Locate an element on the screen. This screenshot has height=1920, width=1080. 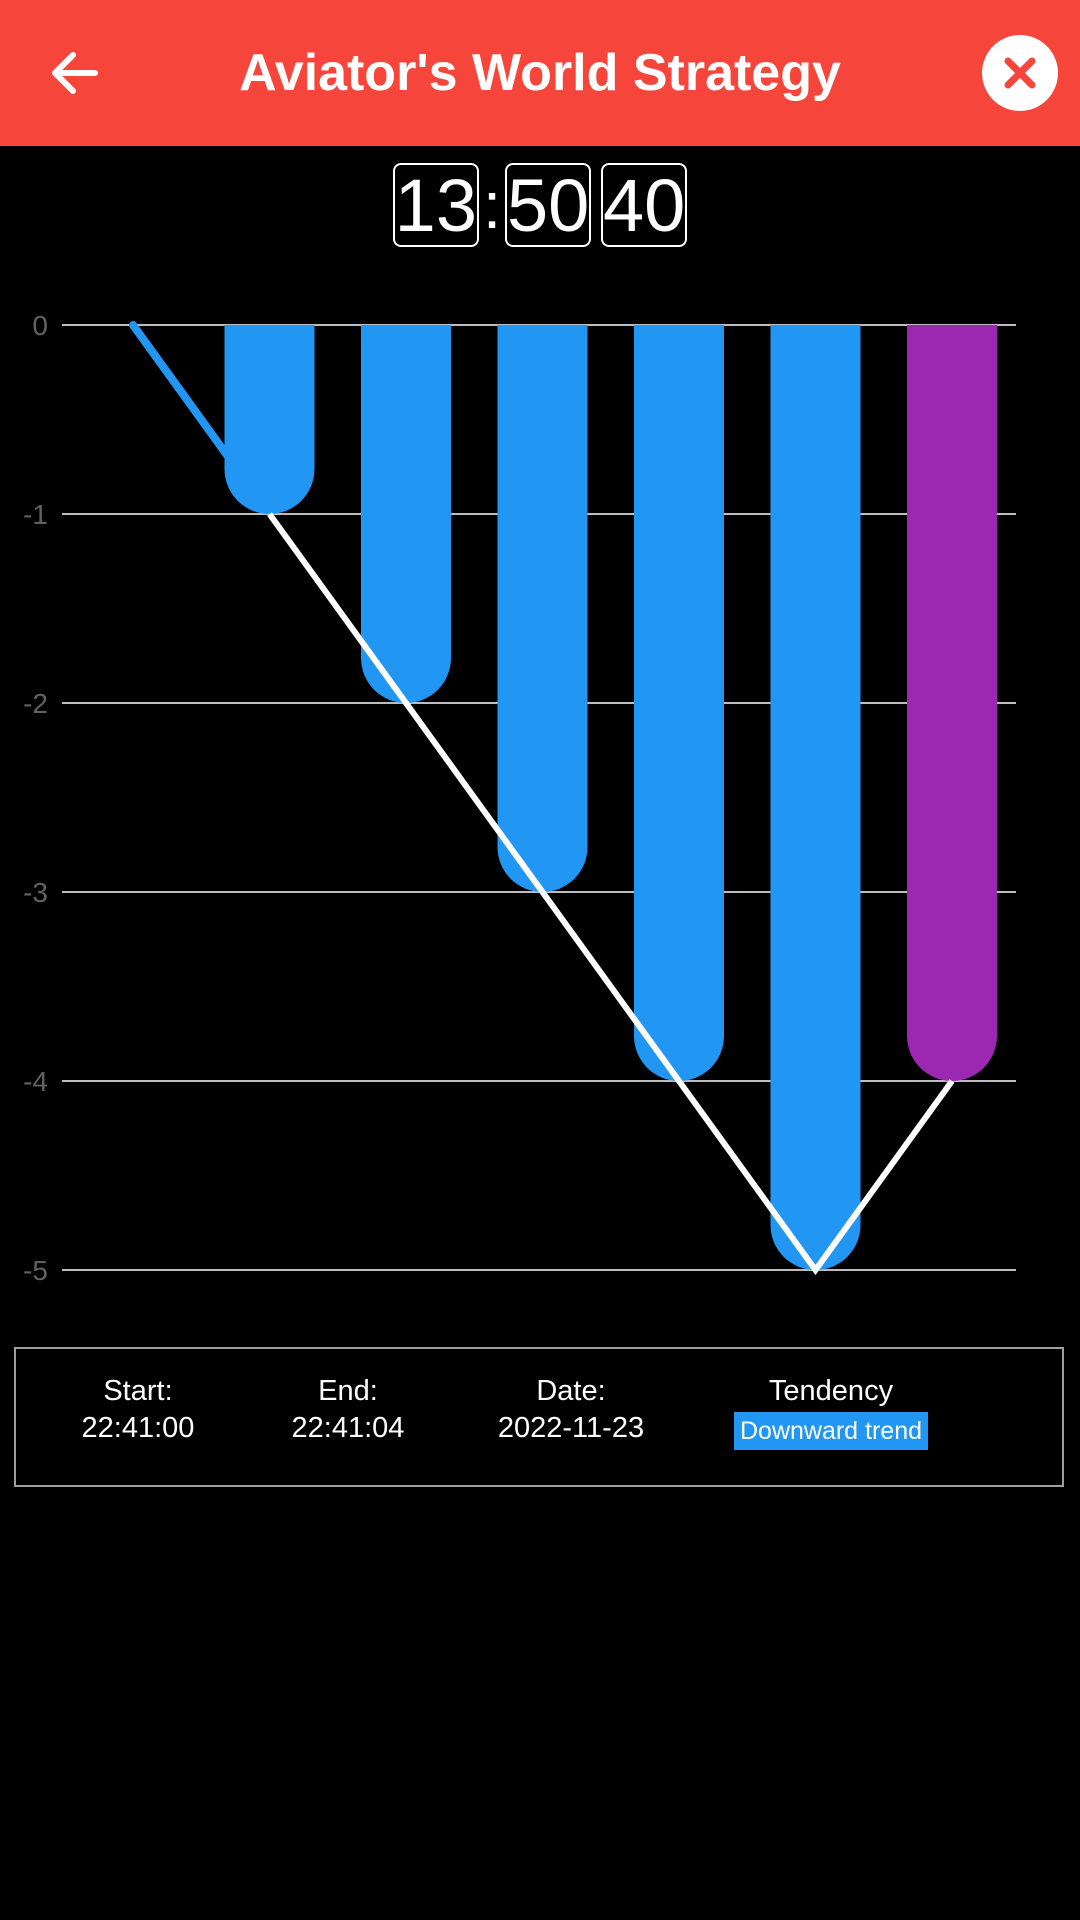
y-tick-label: -2 is located at coordinates (35, 703).